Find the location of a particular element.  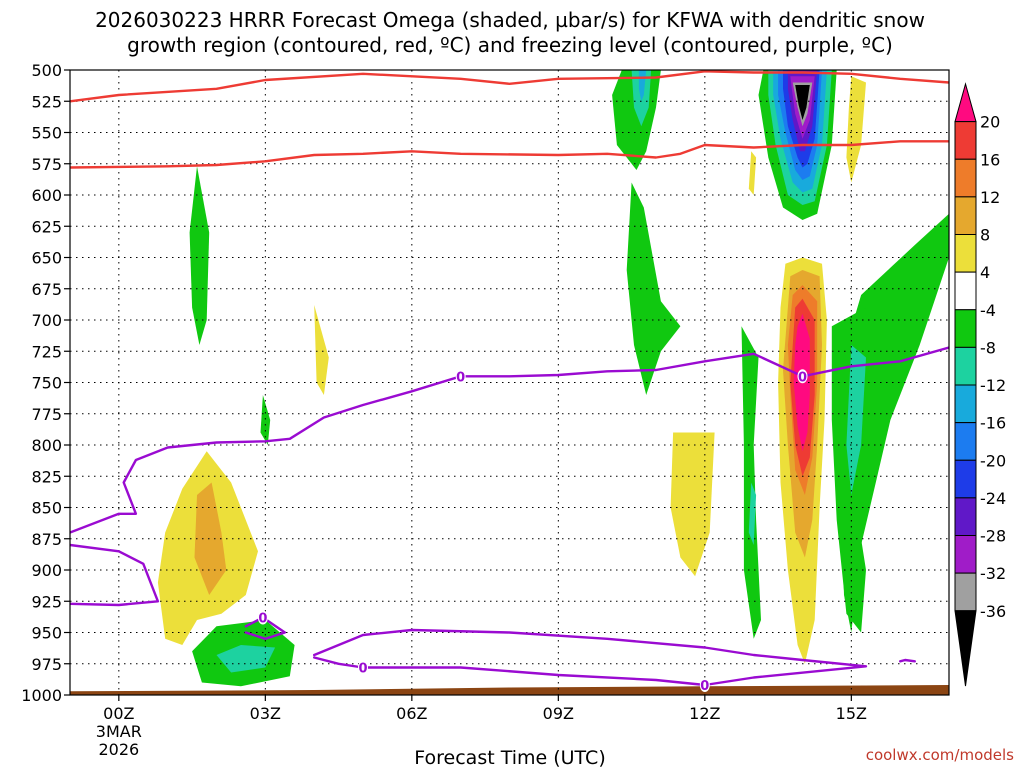

colorbar-label-5: -4 is located at coordinates (988, 310).